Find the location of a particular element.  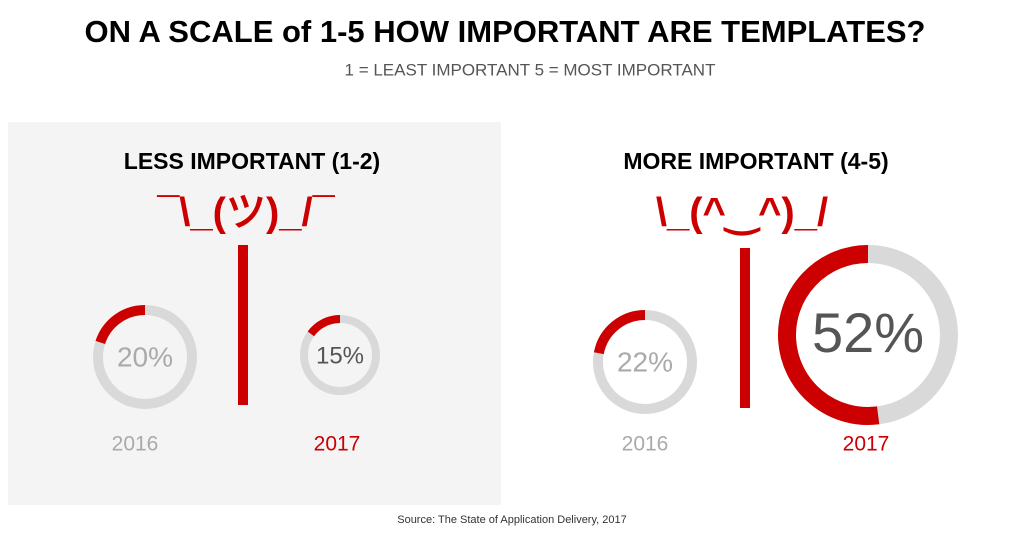

donut-label: 52% is located at coordinates (868, 332).